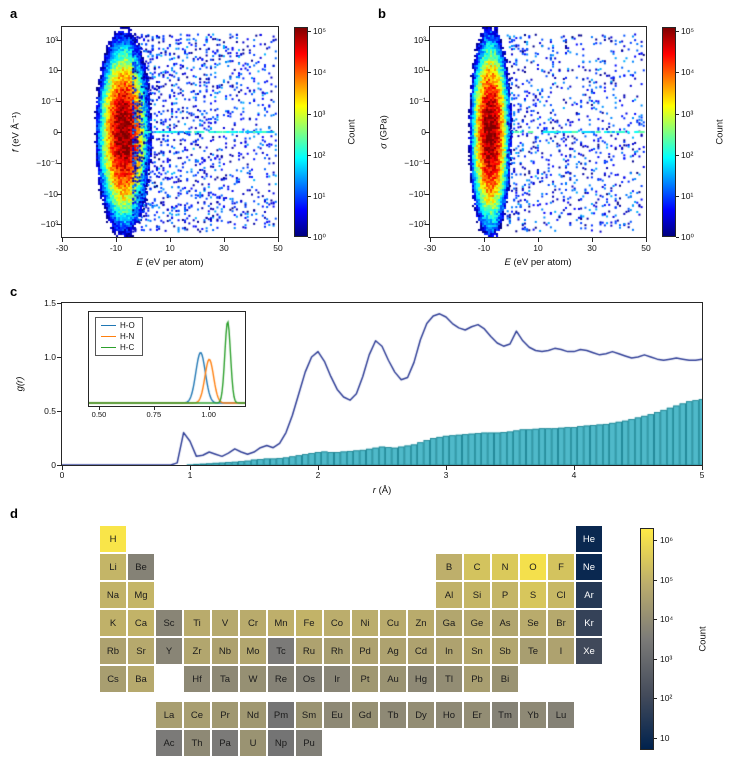  What do you see at coordinates (281, 715) in the screenshot?
I see `element-cell-Pm: Pm` at bounding box center [281, 715].